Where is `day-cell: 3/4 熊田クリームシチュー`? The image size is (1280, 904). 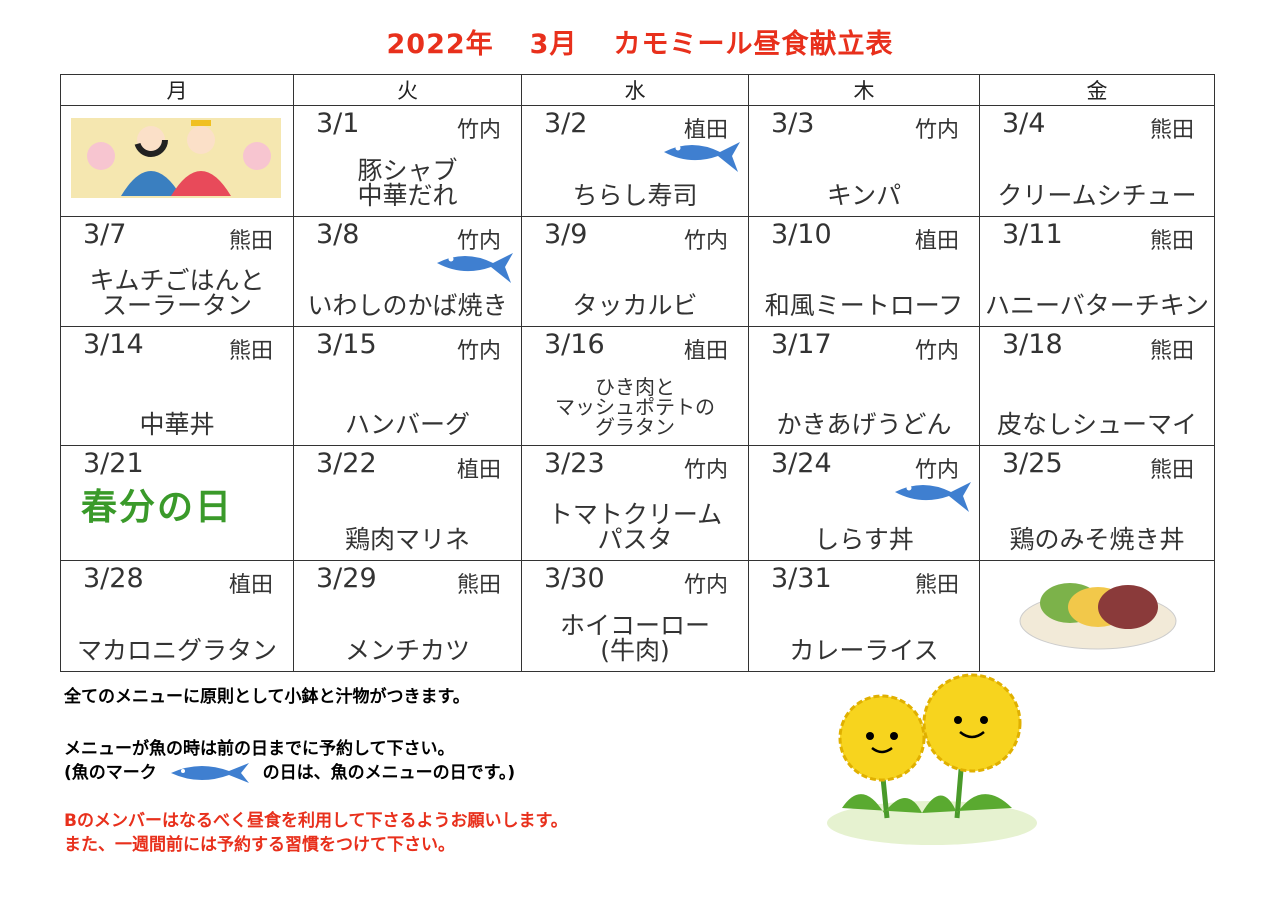 day-cell: 3/4 熊田クリームシチュー is located at coordinates (1097, 161).